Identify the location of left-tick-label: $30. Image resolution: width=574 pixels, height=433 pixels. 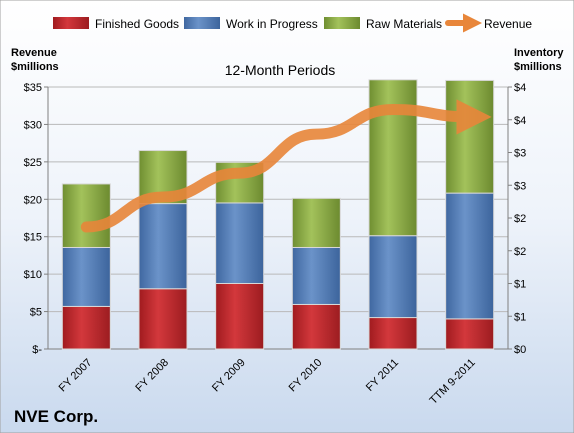
(33, 125).